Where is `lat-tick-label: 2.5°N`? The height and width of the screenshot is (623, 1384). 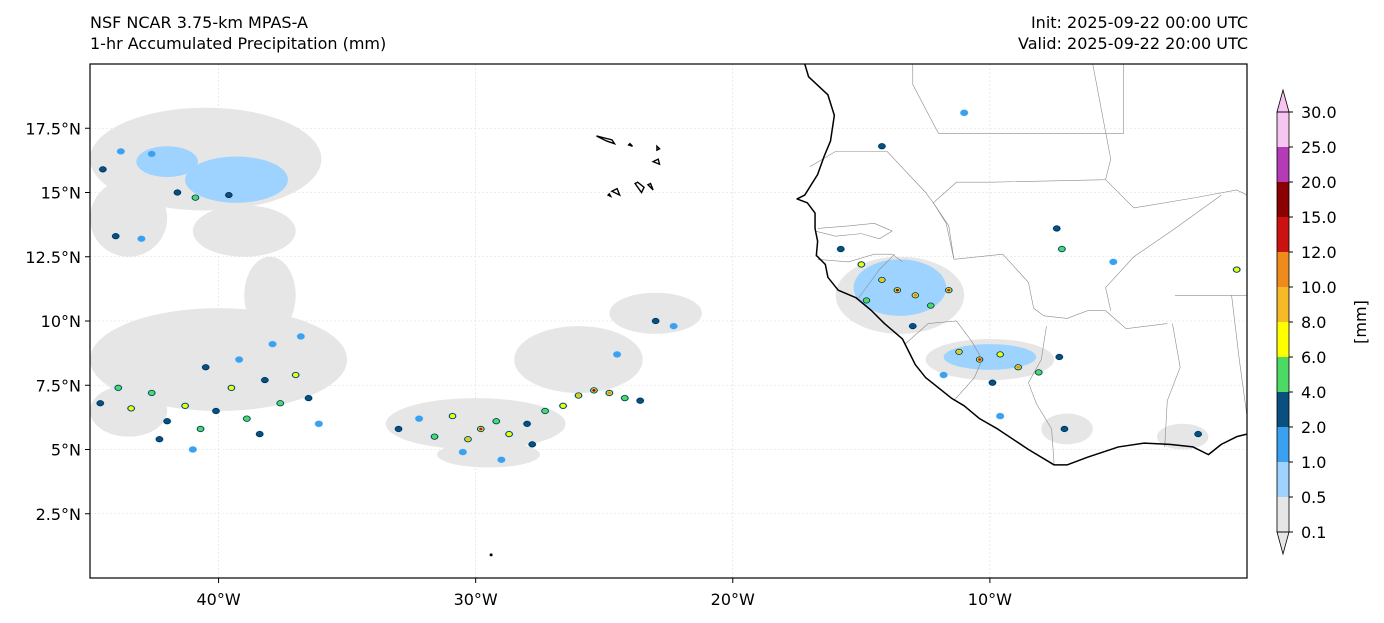 lat-tick-label: 2.5°N is located at coordinates (58, 514).